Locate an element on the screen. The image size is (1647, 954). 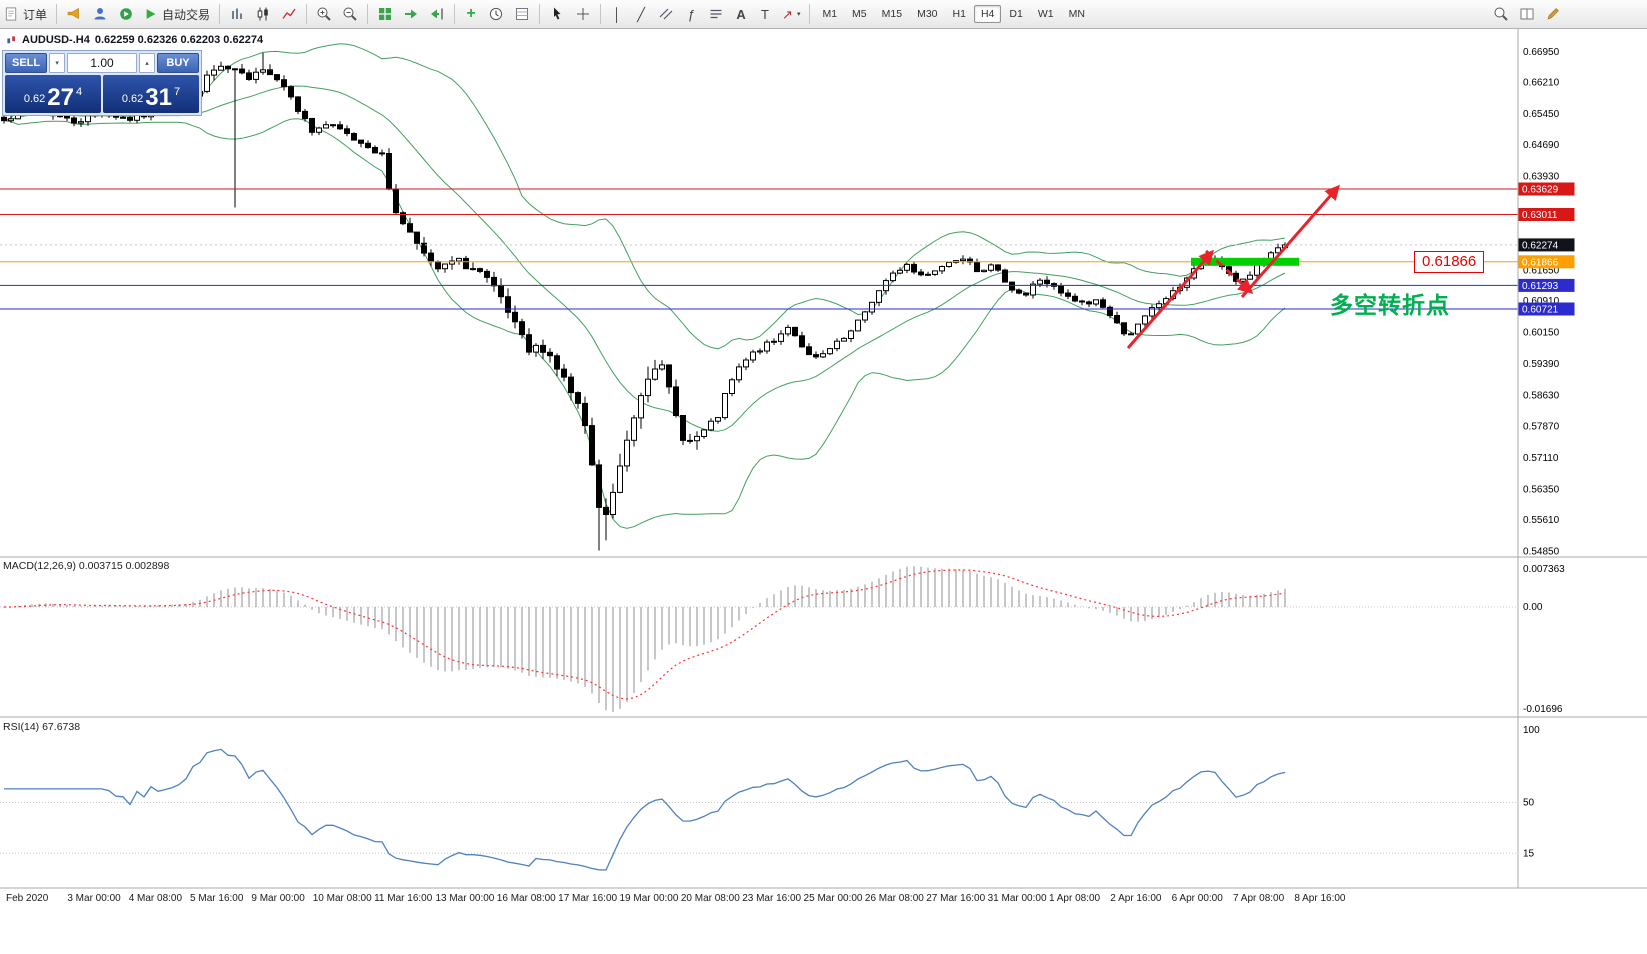
timeframe-M5: M5 is located at coordinates (859, 14).